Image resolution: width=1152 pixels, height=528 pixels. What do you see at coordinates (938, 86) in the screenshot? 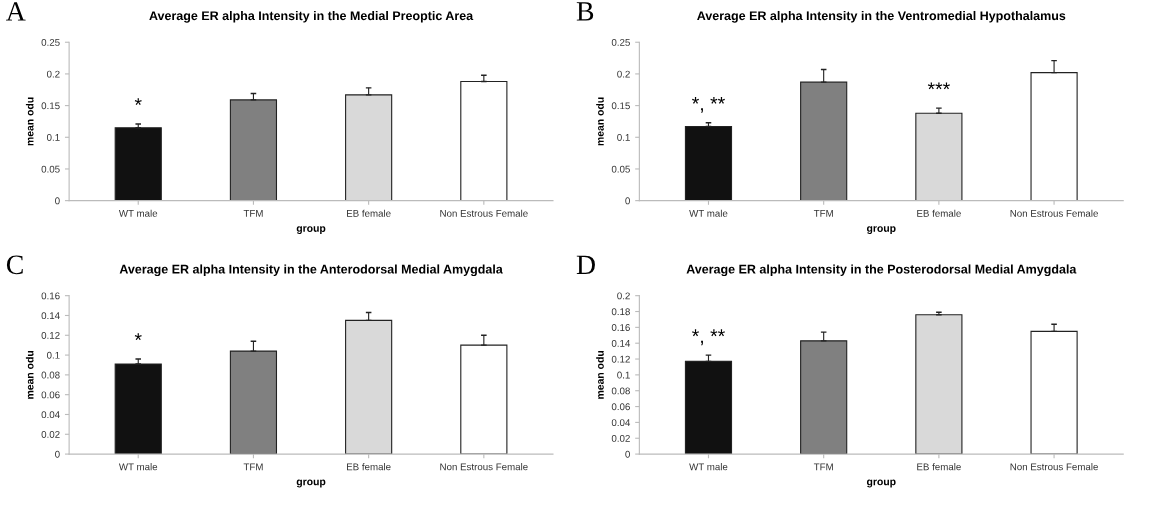
I see `annotation: ***` at bounding box center [938, 86].